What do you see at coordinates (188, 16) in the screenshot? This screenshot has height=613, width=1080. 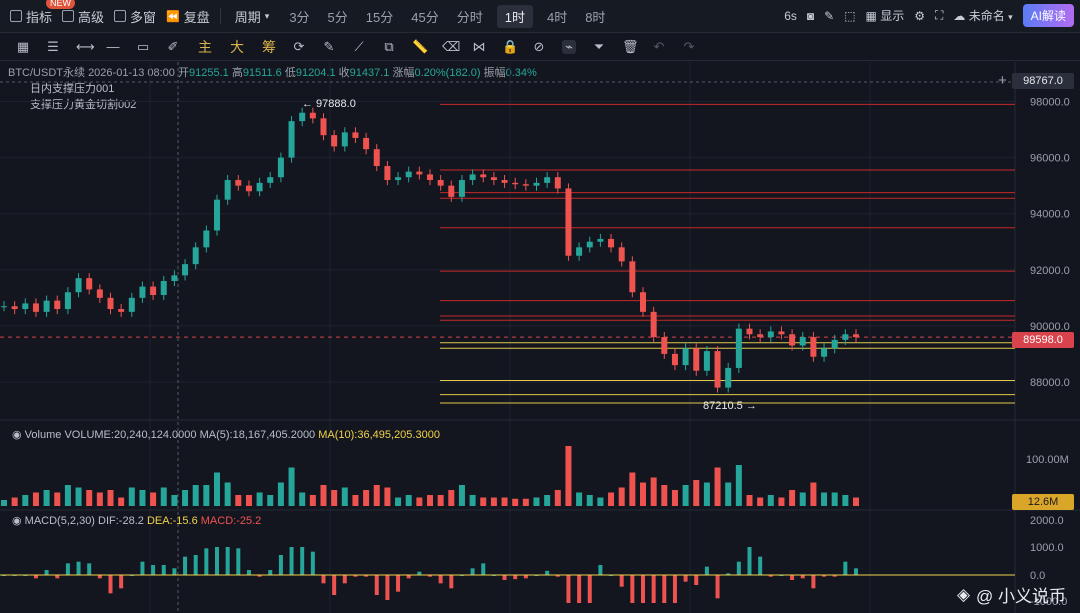 I see `replay-button: ⏪ 复盘` at bounding box center [188, 16].